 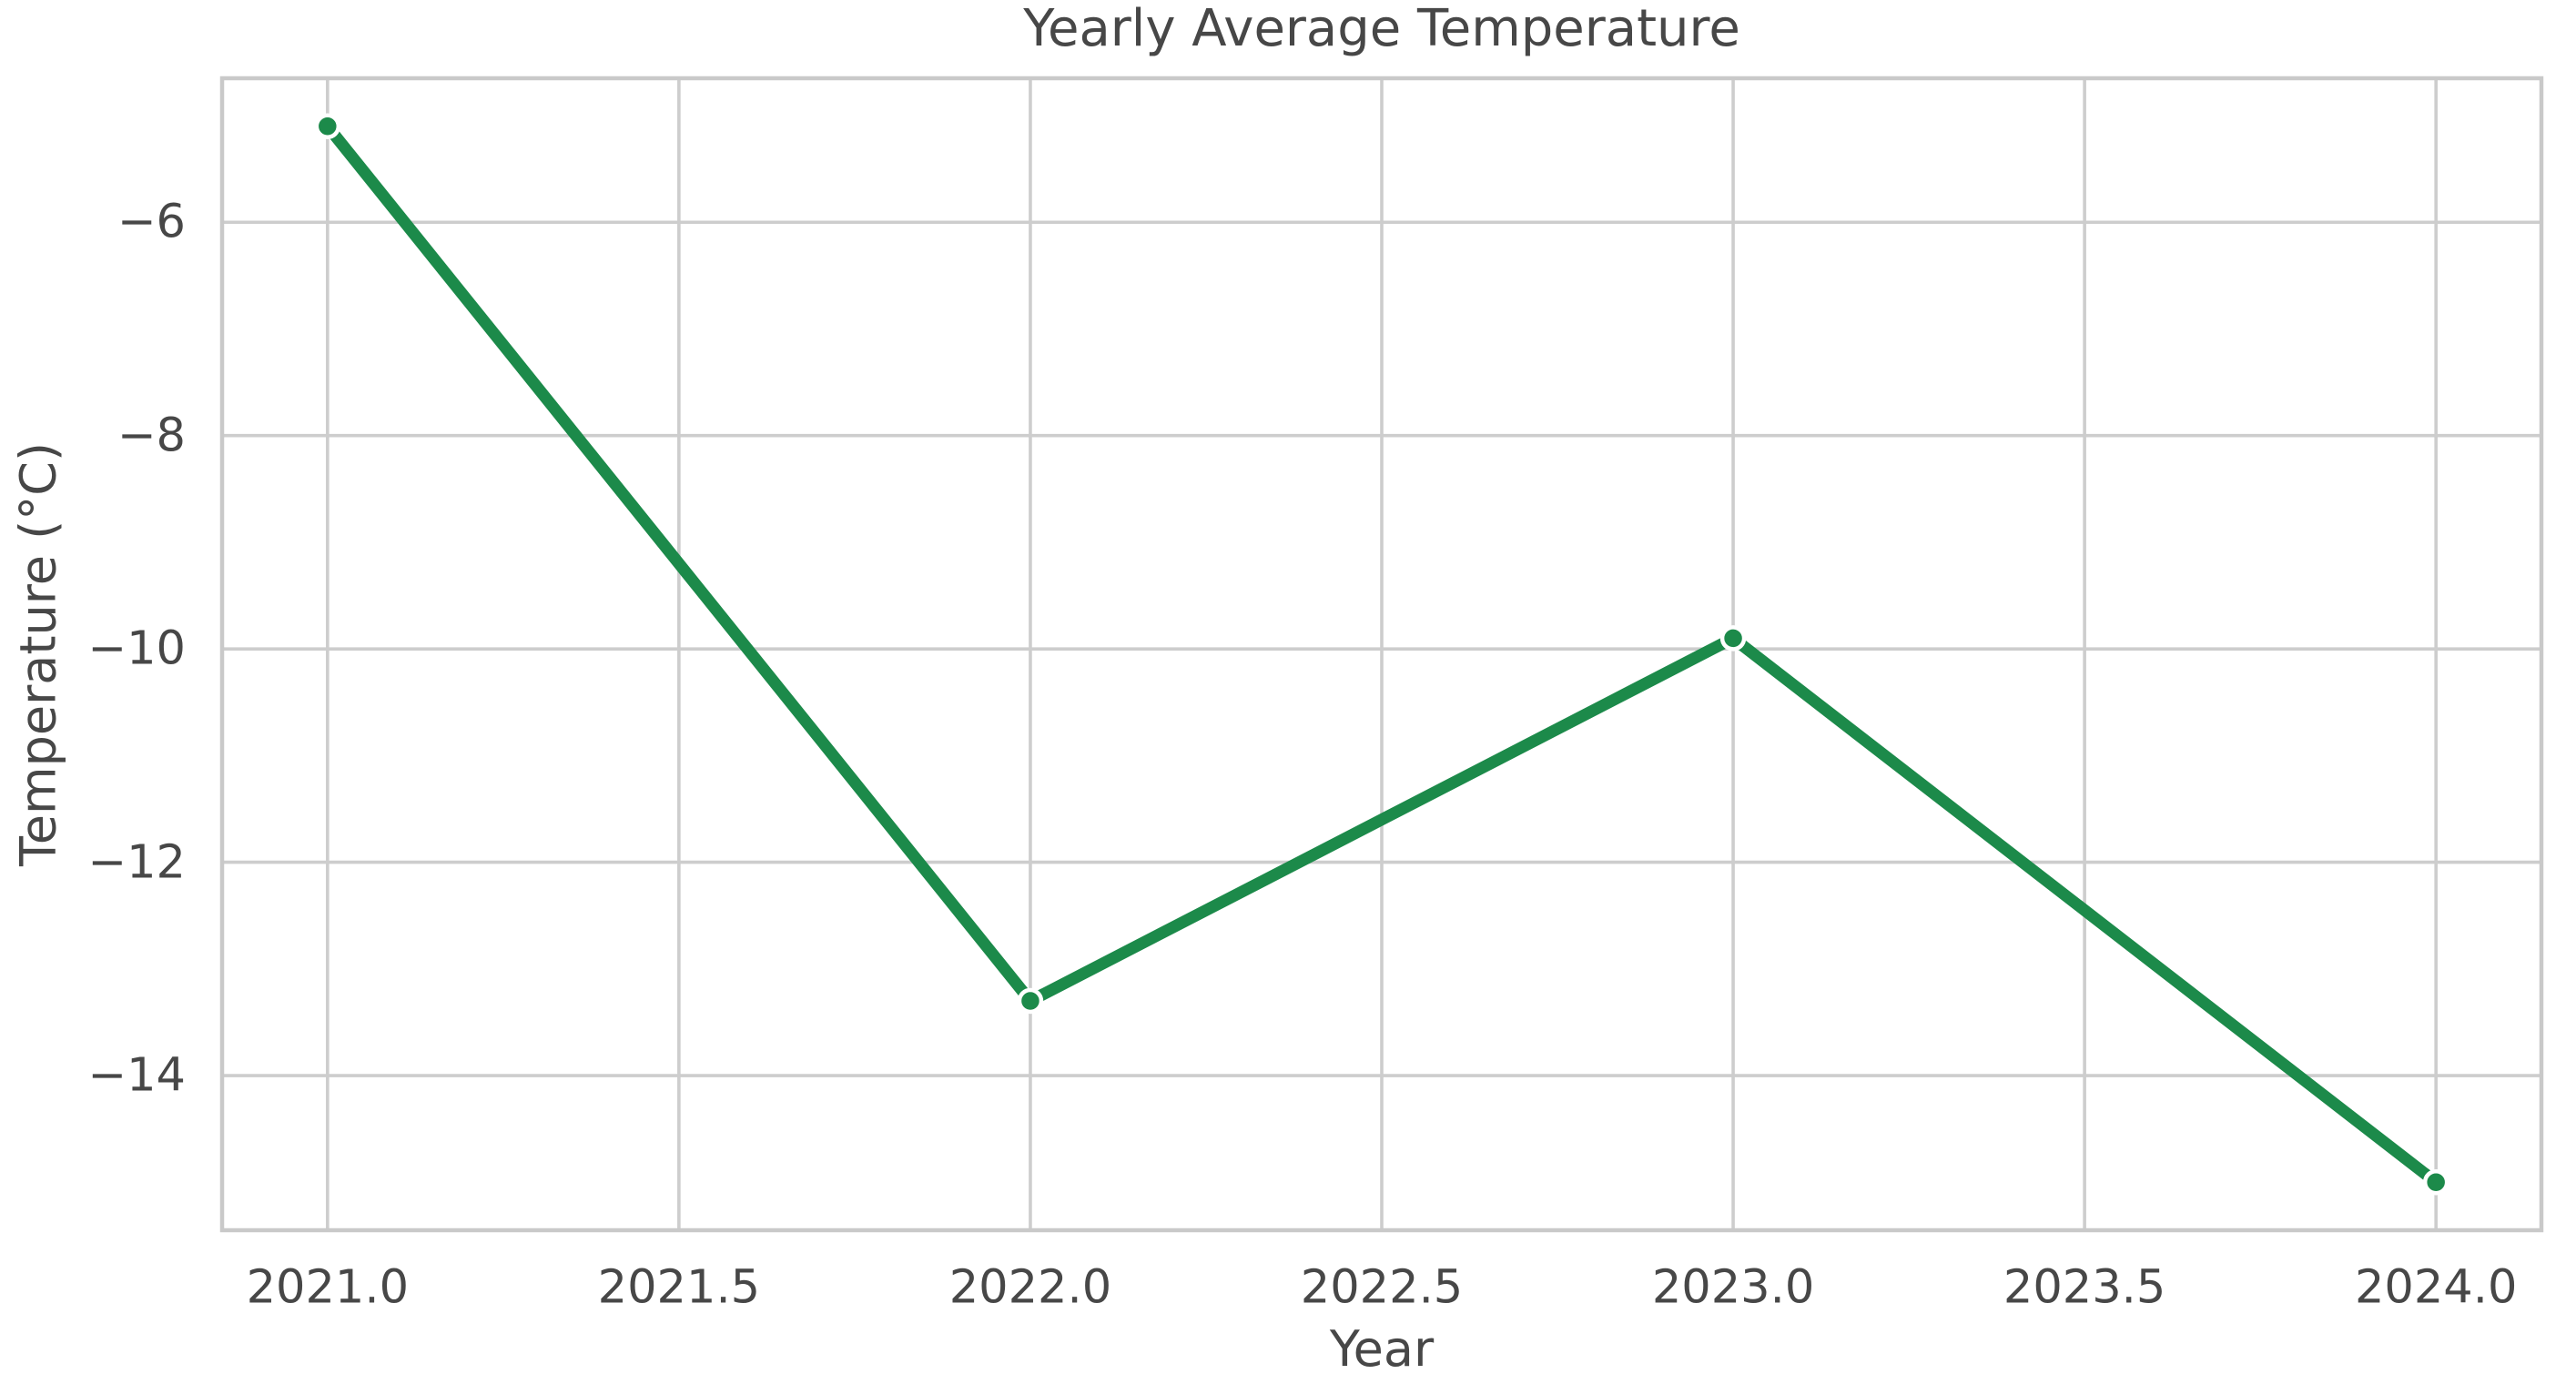 What do you see at coordinates (1382, 1288) in the screenshot?
I see `x-tick-label: 2022.5` at bounding box center [1382, 1288].